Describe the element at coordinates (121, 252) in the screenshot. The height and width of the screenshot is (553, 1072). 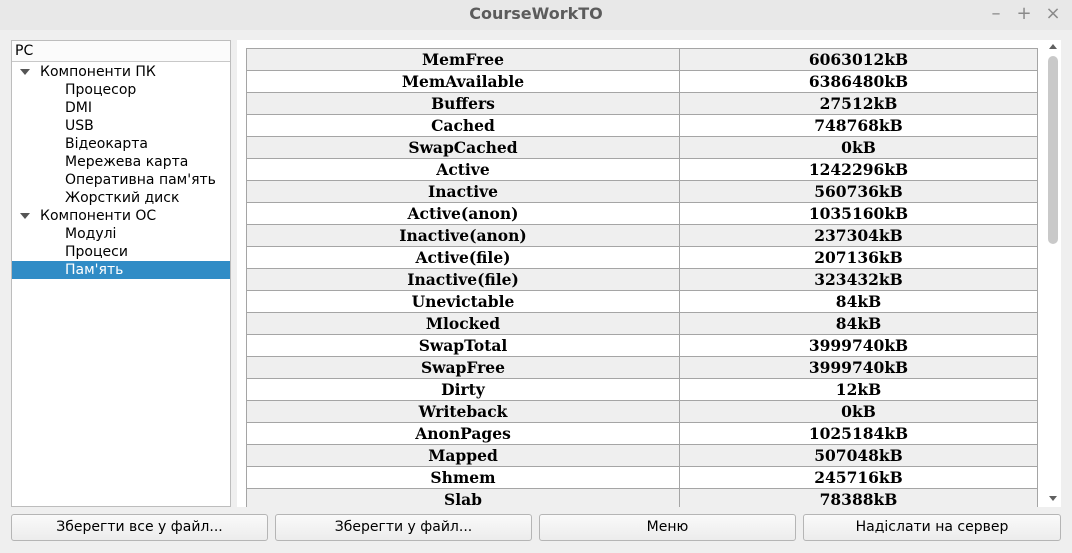
I see `tree-item-процеси: Процеси` at that location.